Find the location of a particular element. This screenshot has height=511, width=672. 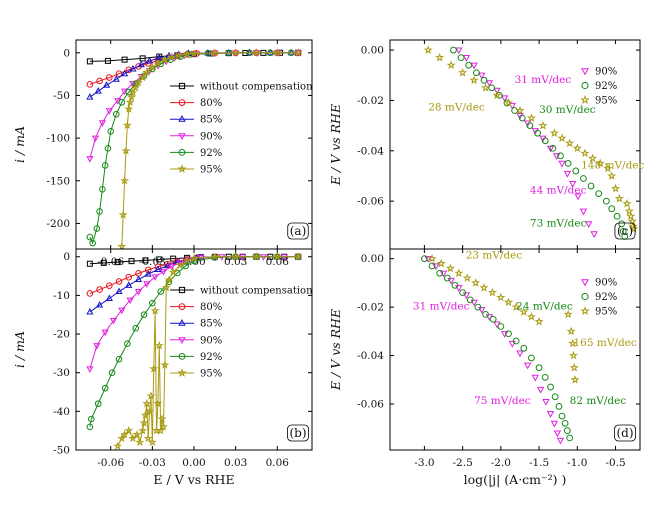

legend-label: 85% is located at coordinates (211, 120).